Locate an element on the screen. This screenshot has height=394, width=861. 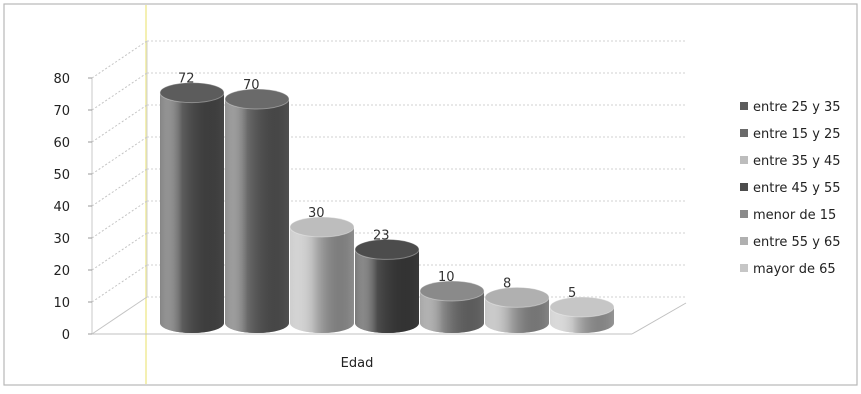
legend-item: entre 25 y 35 is located at coordinates (790, 107).